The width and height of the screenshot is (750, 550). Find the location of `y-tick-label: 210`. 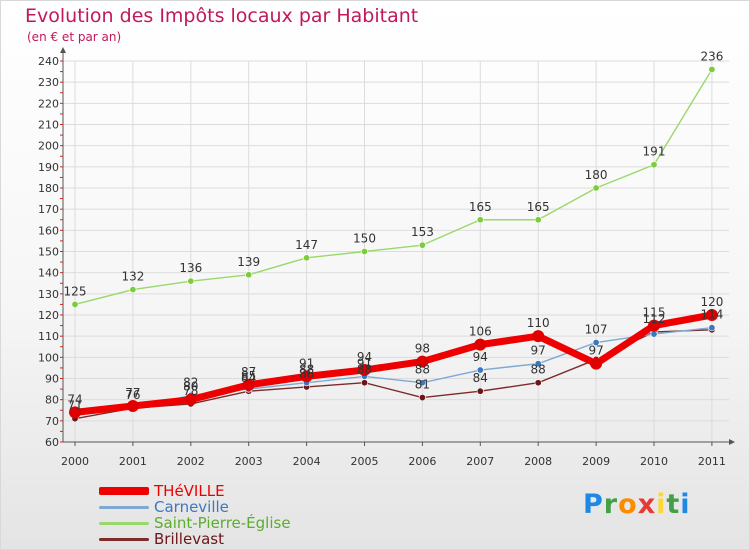

y-tick-label: 210 is located at coordinates (48, 125).